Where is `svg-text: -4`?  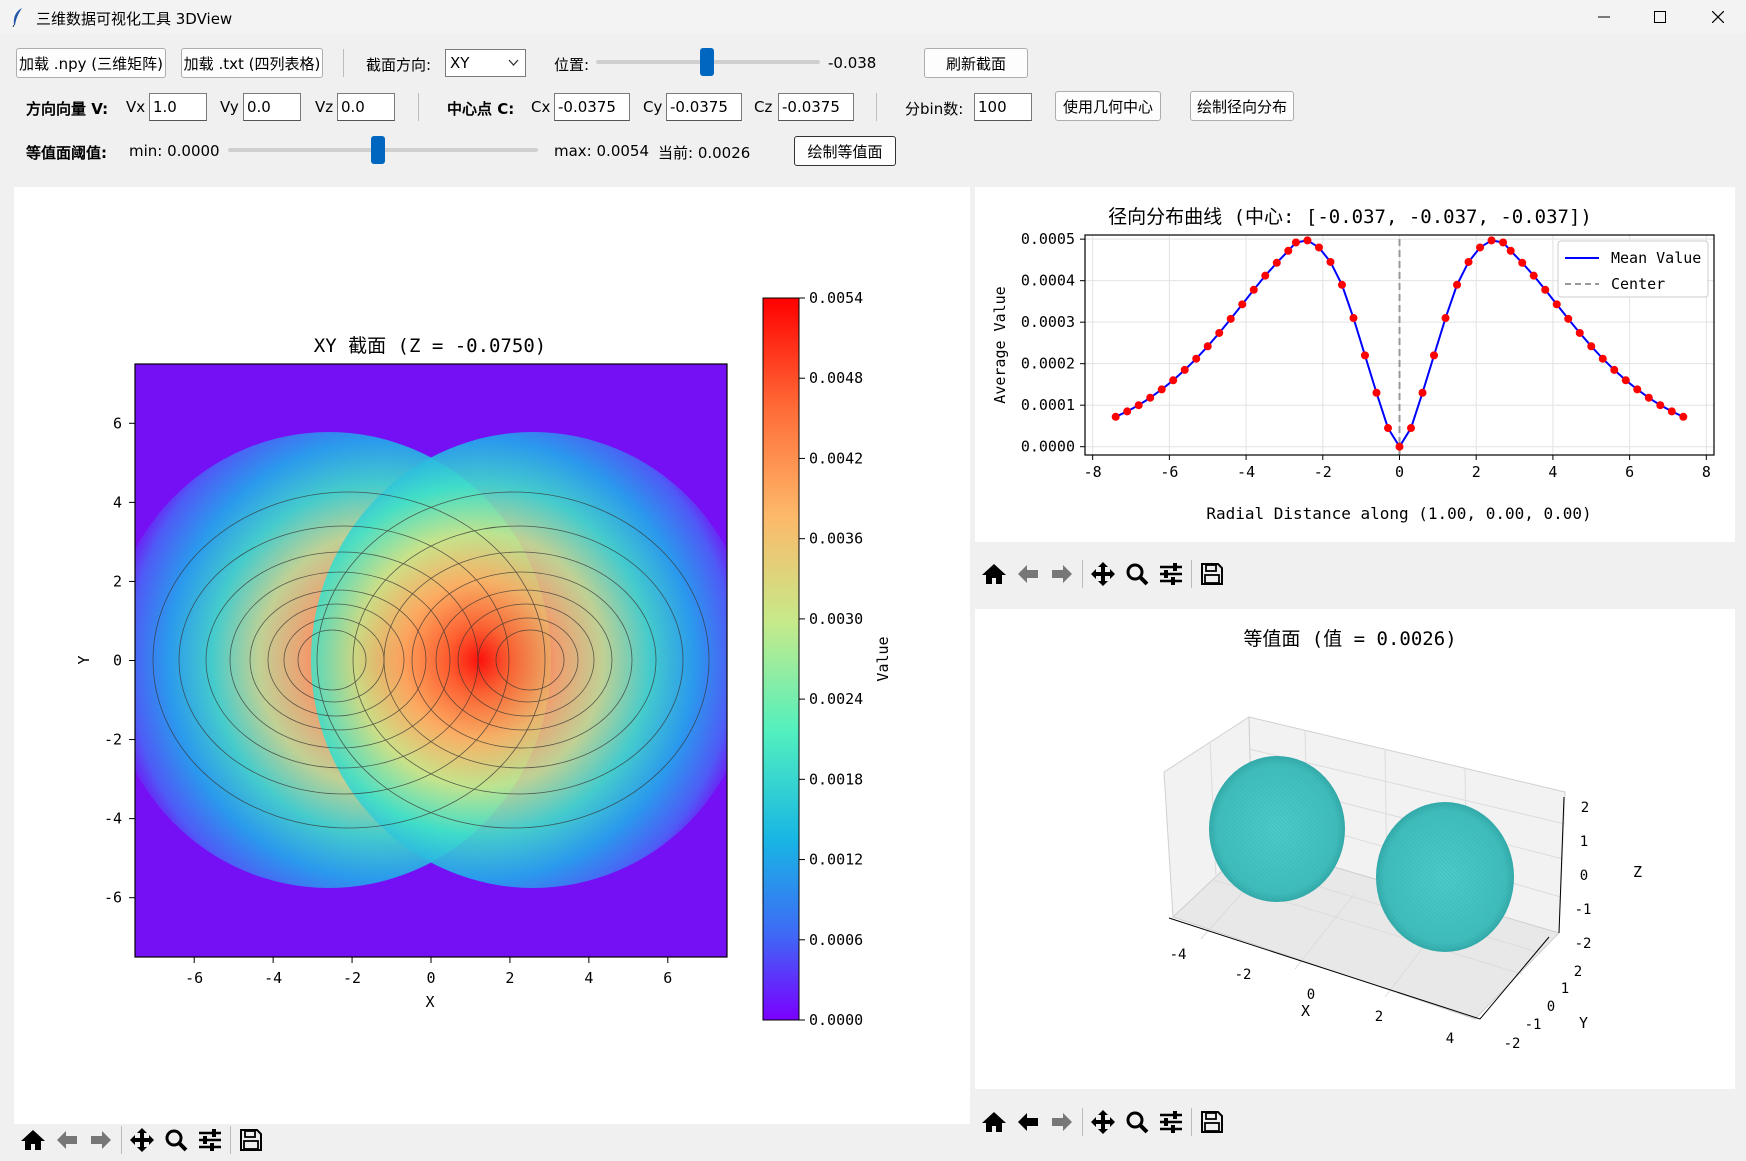 svg-text: -4 is located at coordinates (1178, 955).